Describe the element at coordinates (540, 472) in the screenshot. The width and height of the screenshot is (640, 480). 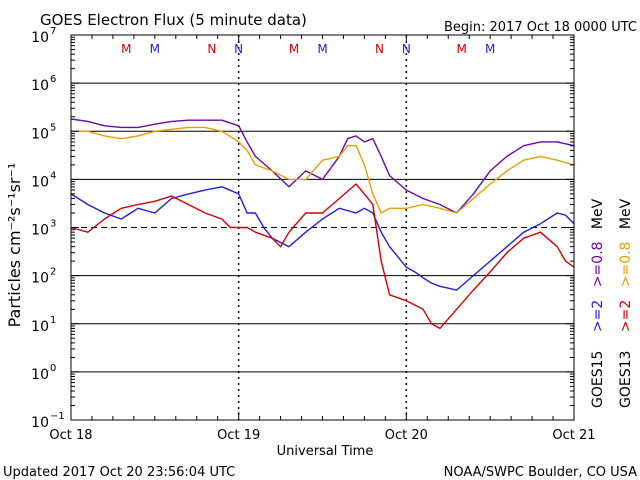
I see `credit-text: NOAA/SWPC Boulder, CO USA` at that location.